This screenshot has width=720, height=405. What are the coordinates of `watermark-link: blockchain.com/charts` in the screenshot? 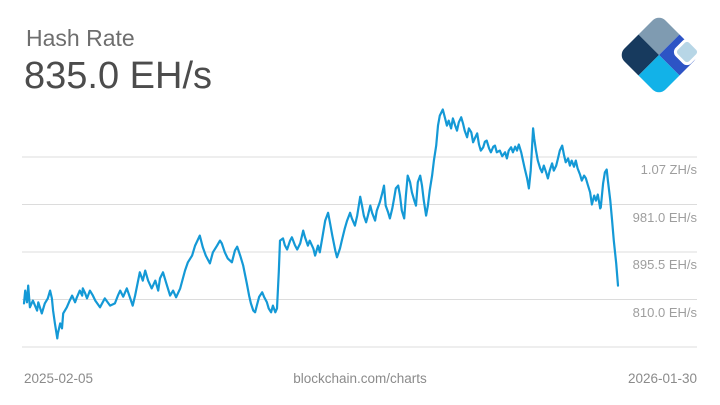 It's located at (360, 378).